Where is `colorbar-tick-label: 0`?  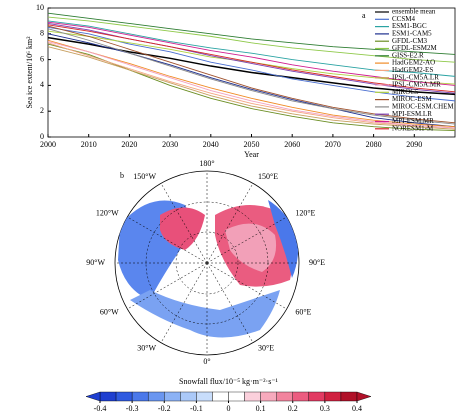
colorbar-tick-label: 0 is located at coordinates (229, 408).